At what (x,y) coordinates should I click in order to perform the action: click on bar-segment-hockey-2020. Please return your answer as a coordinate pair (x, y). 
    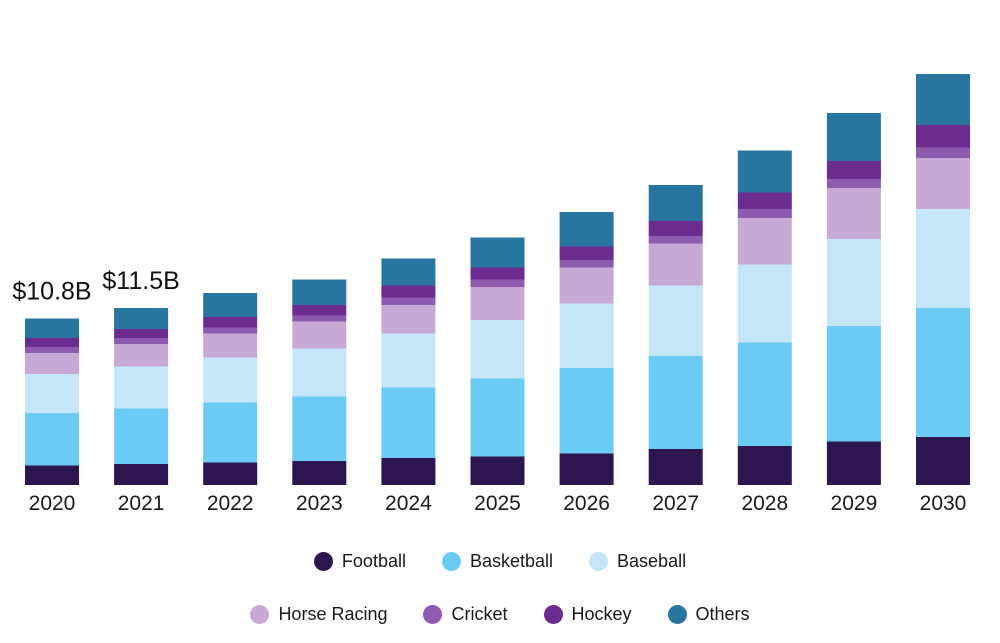
    Looking at the image, I should click on (52, 342).